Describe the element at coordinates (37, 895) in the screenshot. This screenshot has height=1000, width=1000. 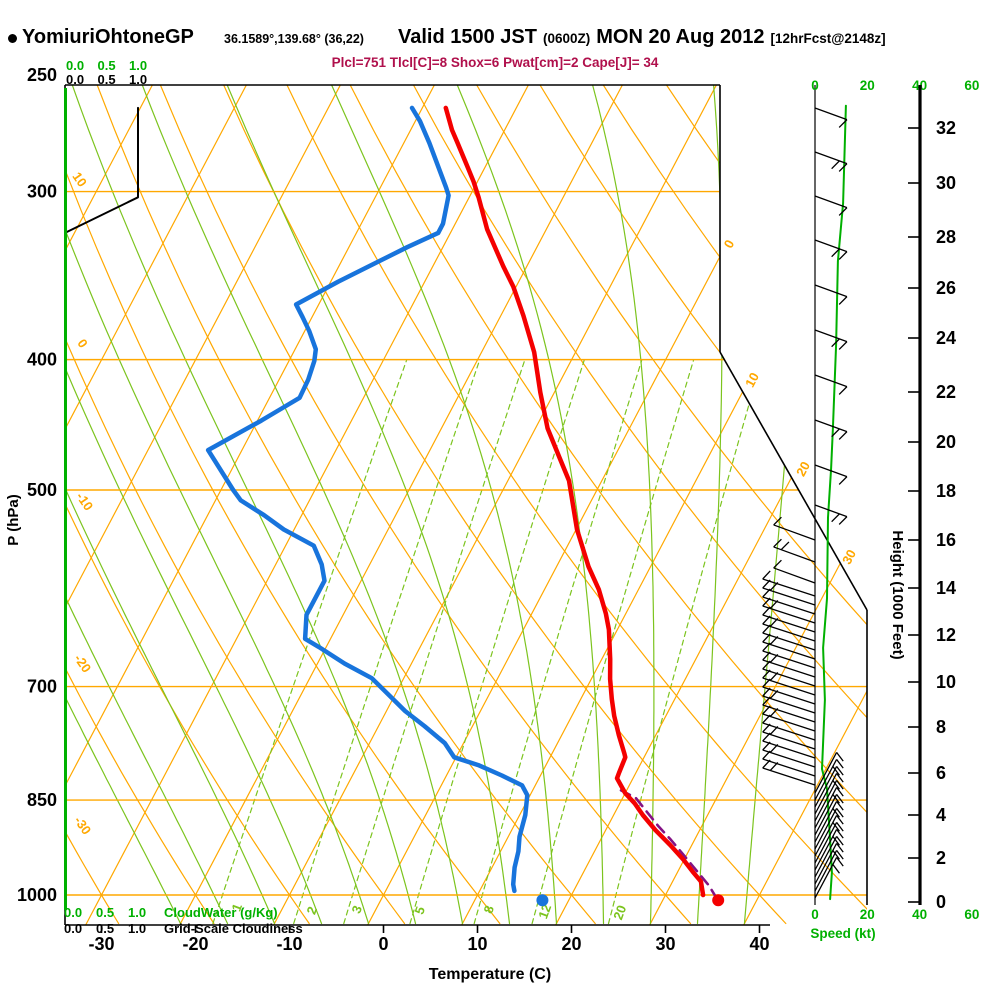
I see `svg-text: 1000` at that location.